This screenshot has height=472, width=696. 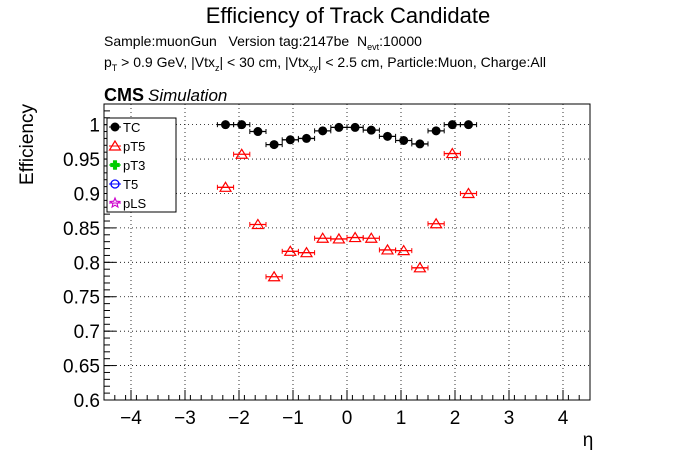 What do you see at coordinates (114, 68) in the screenshot?
I see `pt-subscript: T` at bounding box center [114, 68].